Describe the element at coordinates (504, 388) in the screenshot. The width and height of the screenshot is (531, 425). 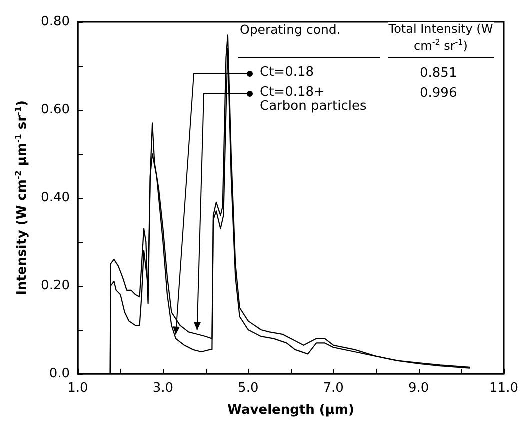
I see `x-tick-label: 11.0` at that location.